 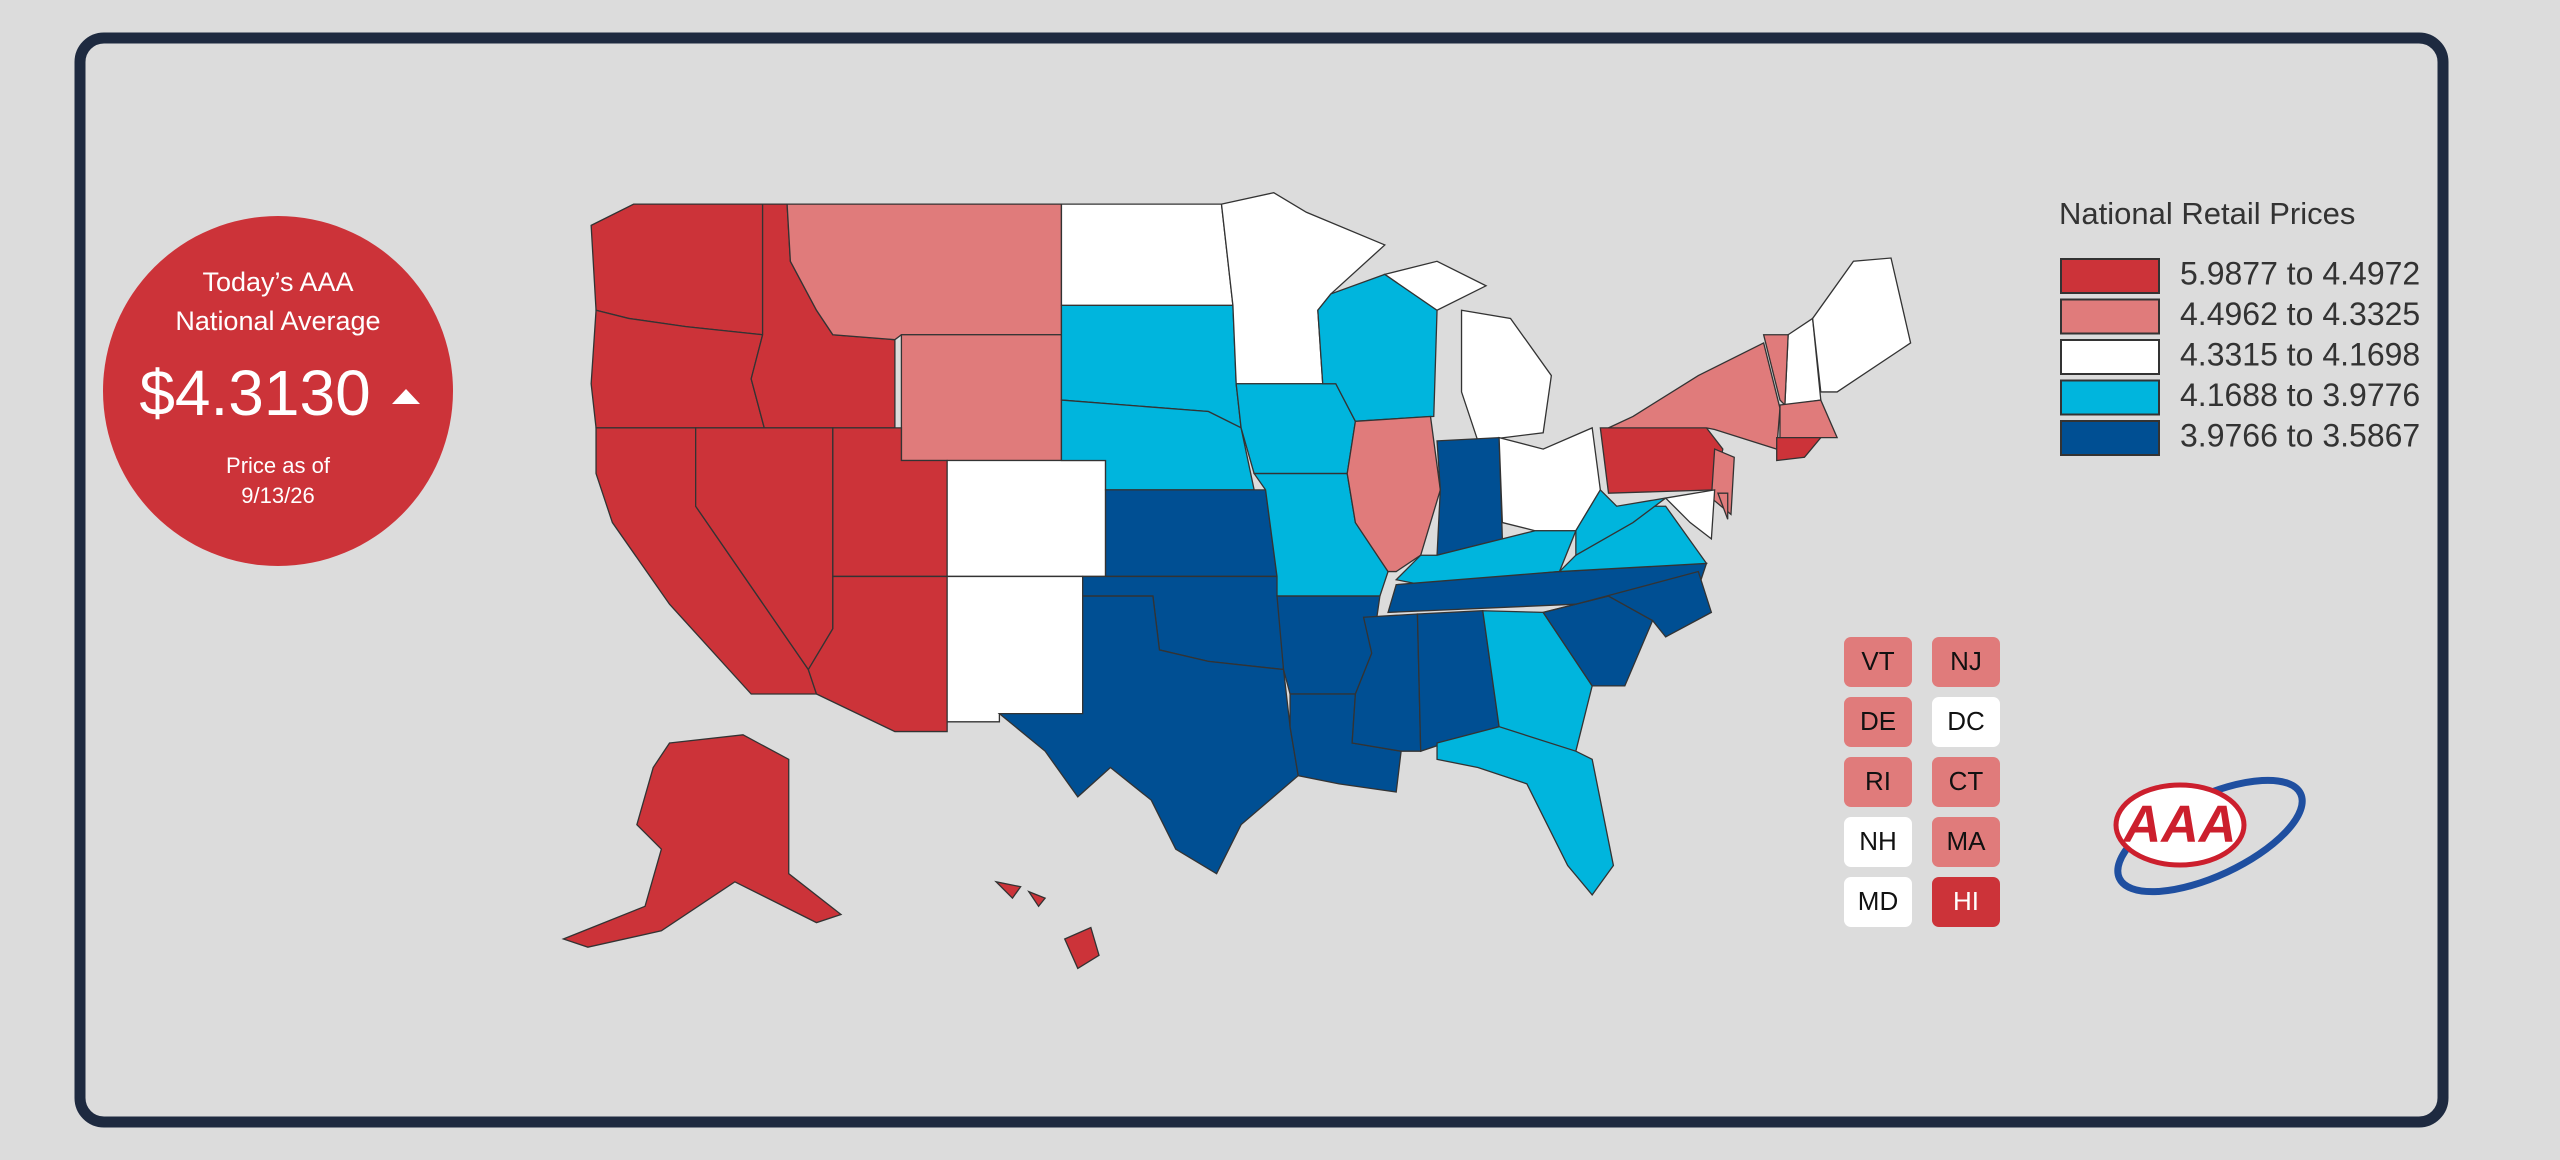 I want to click on up-arrow, so click(x=406, y=396).